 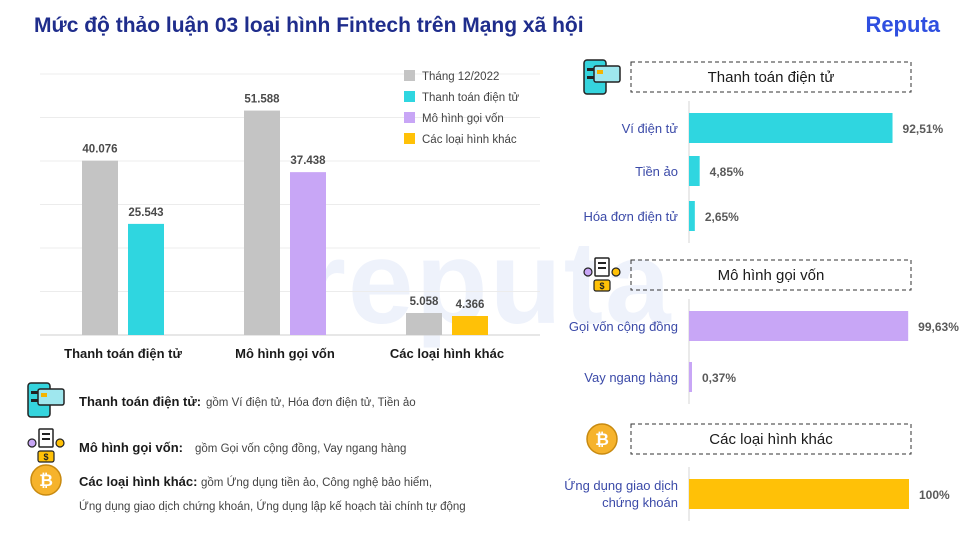 I want to click on bar-value-label: 40.076, so click(x=99, y=150).